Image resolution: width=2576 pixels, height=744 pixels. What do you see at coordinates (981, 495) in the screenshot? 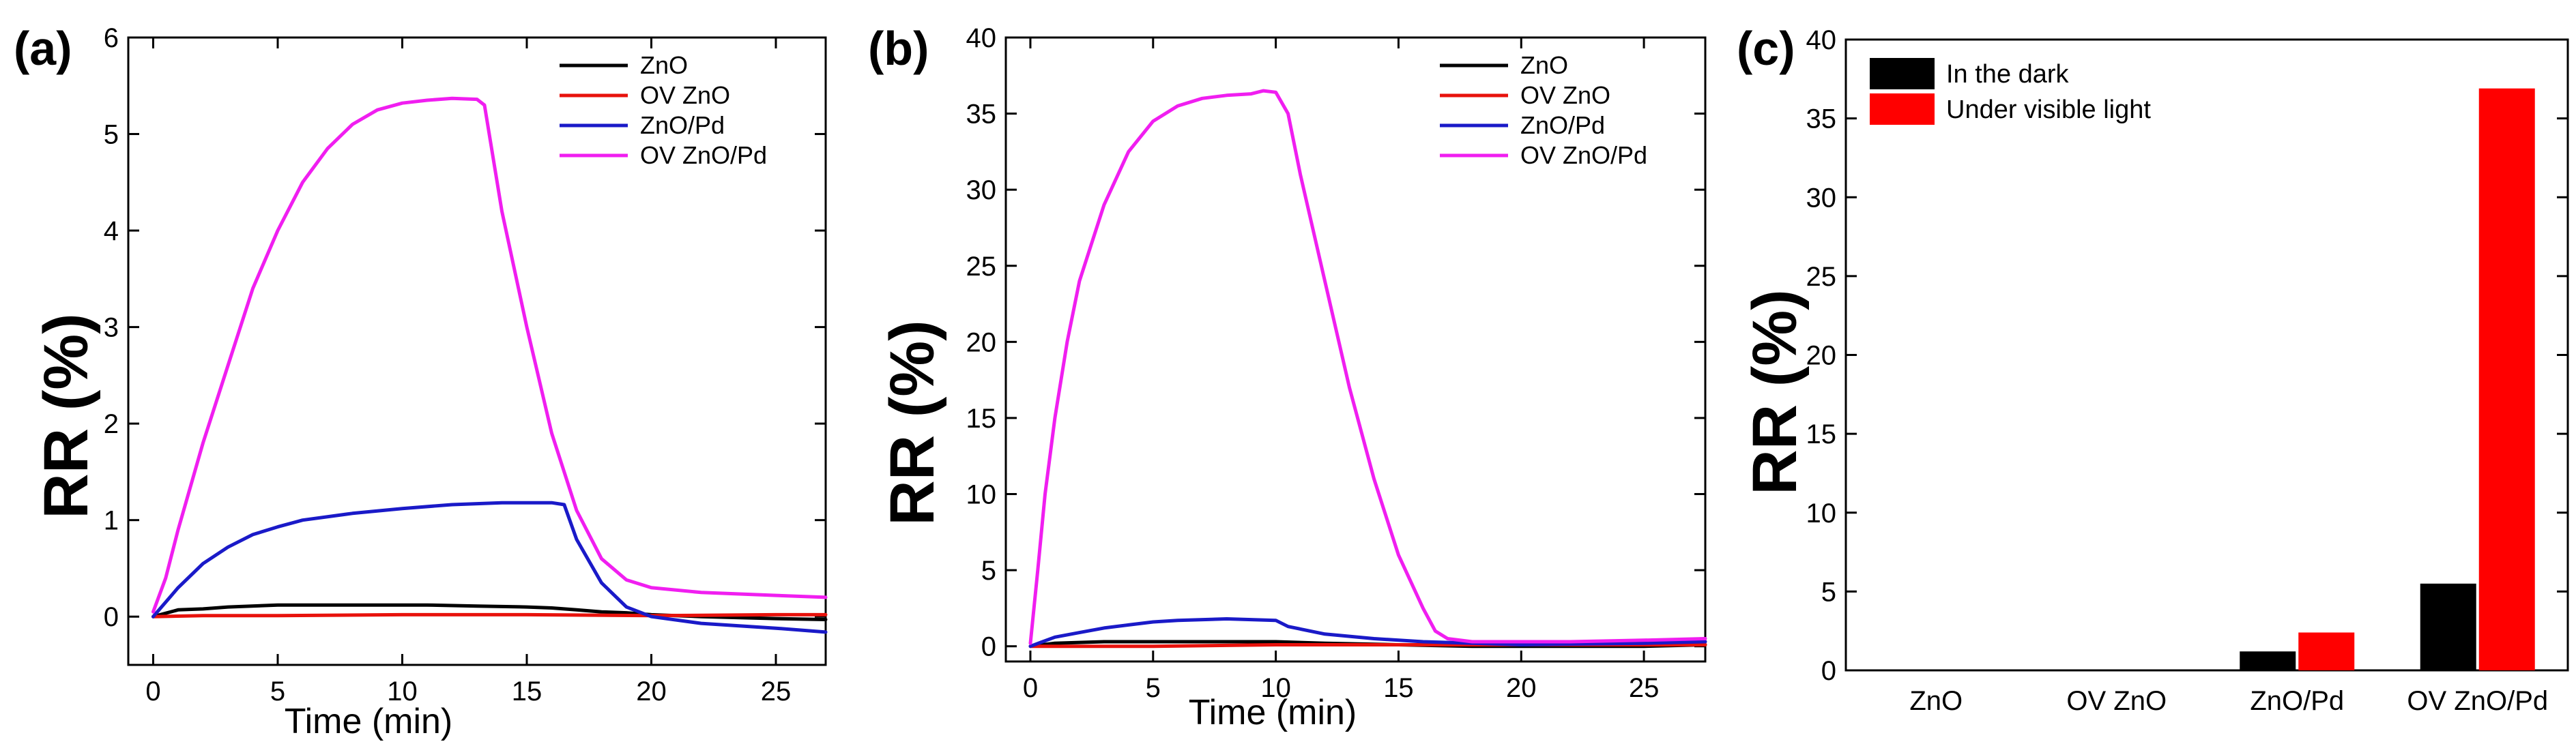
I see `panel-b-y-tick-label: 10` at bounding box center [981, 495].